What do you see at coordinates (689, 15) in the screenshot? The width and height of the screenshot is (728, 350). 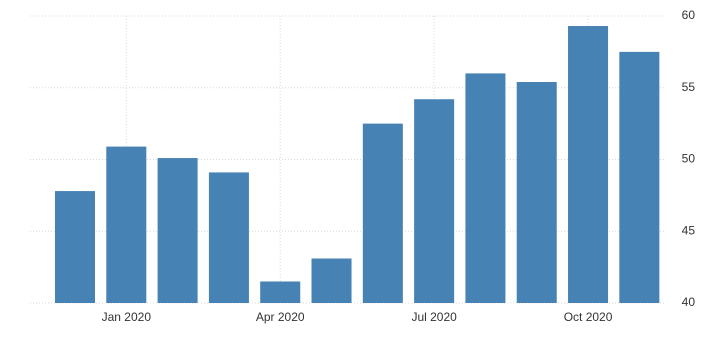 I see `y-tick-label: 60` at bounding box center [689, 15].